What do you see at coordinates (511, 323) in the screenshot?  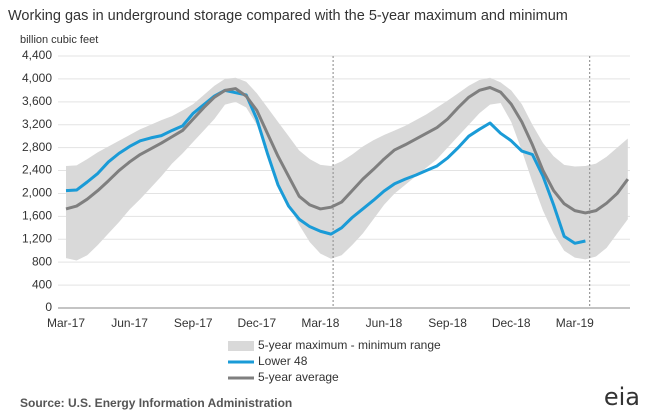 I see `x-tick-label: Dec-18` at bounding box center [511, 323].